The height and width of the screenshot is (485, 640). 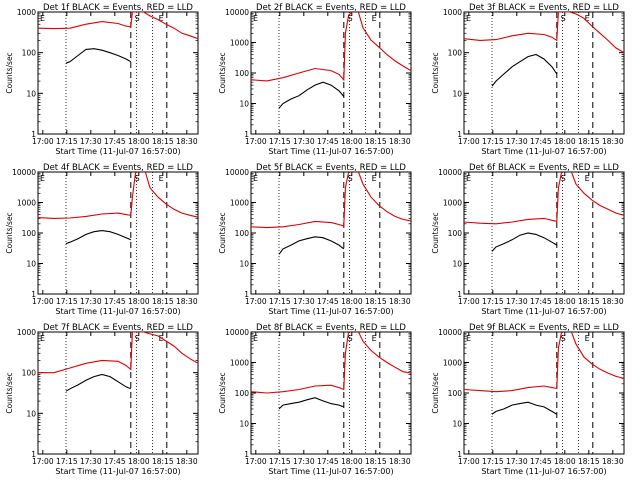 What do you see at coordinates (331, 328) in the screenshot?
I see `panel-title: Det 8f BLACK = Events, RED = LLD` at bounding box center [331, 328].